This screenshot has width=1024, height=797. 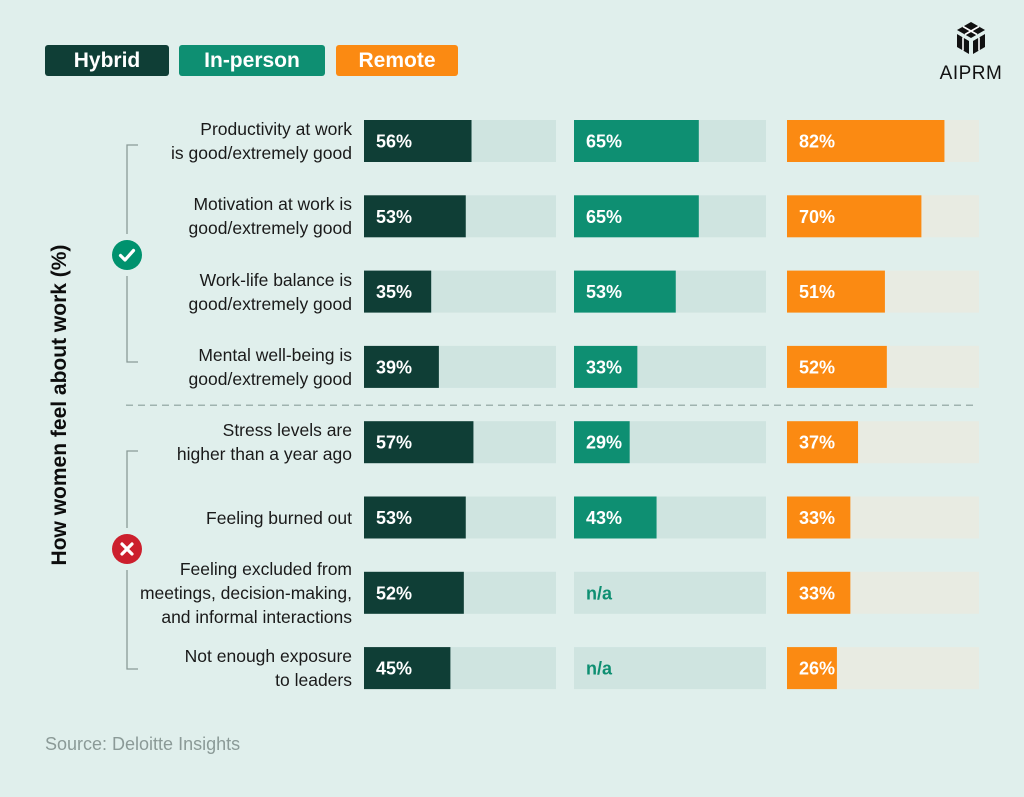 I want to click on data-label: 56%, so click(x=394, y=142).